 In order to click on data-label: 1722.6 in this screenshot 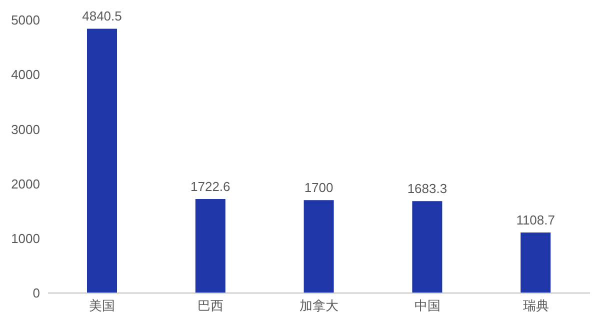, I will do `click(210, 186)`.